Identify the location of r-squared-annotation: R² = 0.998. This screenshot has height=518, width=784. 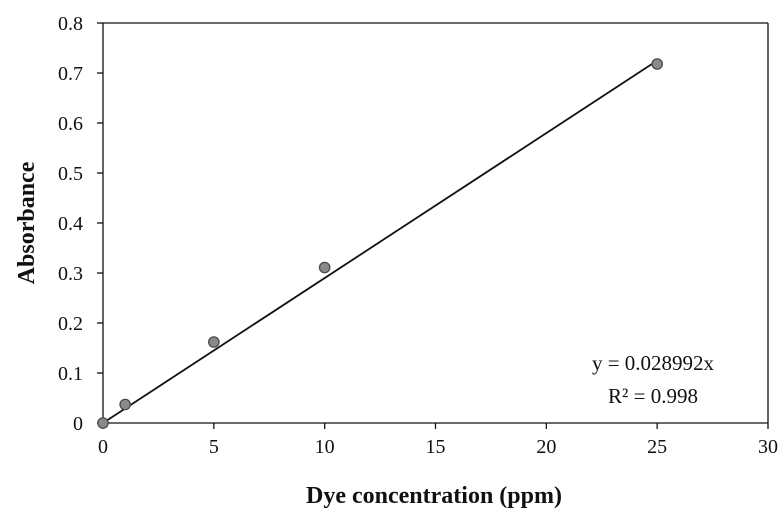
(653, 396).